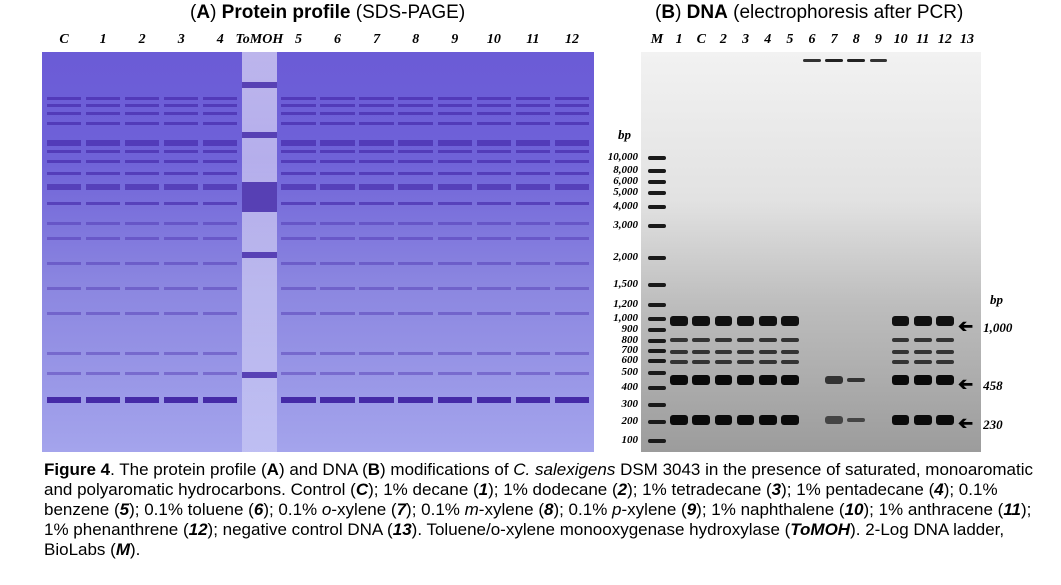 This screenshot has width=1061, height=585. I want to click on ladder-size-label: 100, so click(630, 440).